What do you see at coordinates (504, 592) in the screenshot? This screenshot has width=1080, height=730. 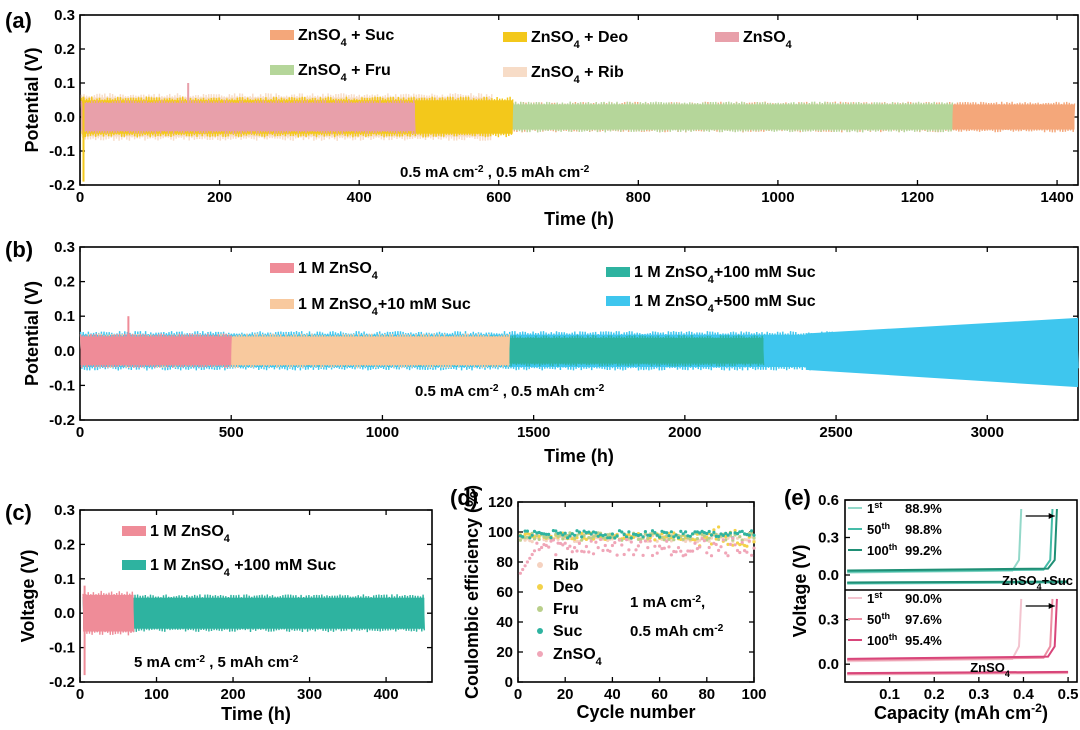 I see `y-tick-label: 60` at bounding box center [504, 592].